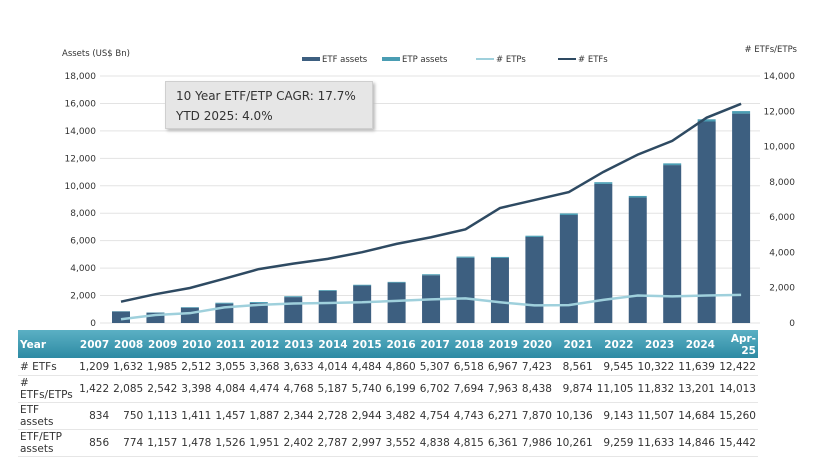  Describe the element at coordinates (574, 367) in the screenshot. I see `table-cell: 8,561` at that location.